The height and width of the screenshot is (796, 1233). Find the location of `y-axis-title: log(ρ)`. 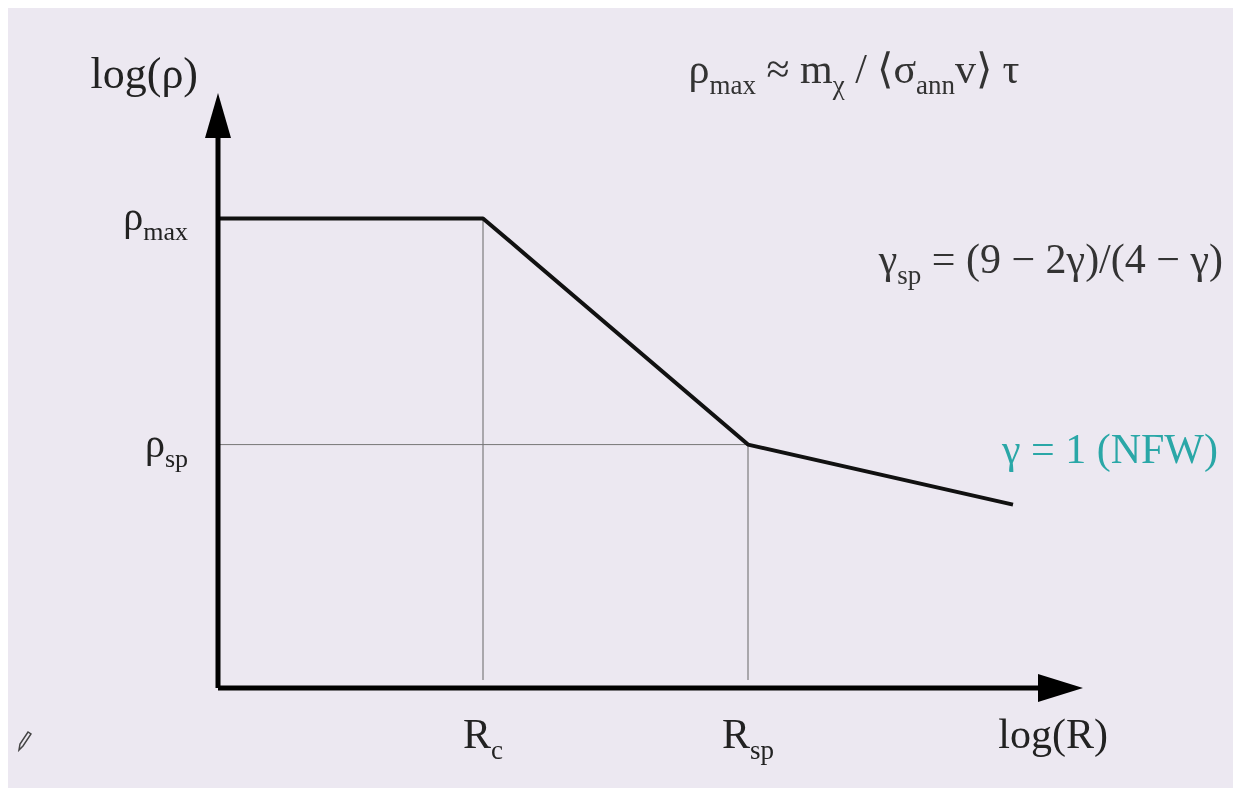

y-axis-title: log(ρ) is located at coordinates (144, 73).